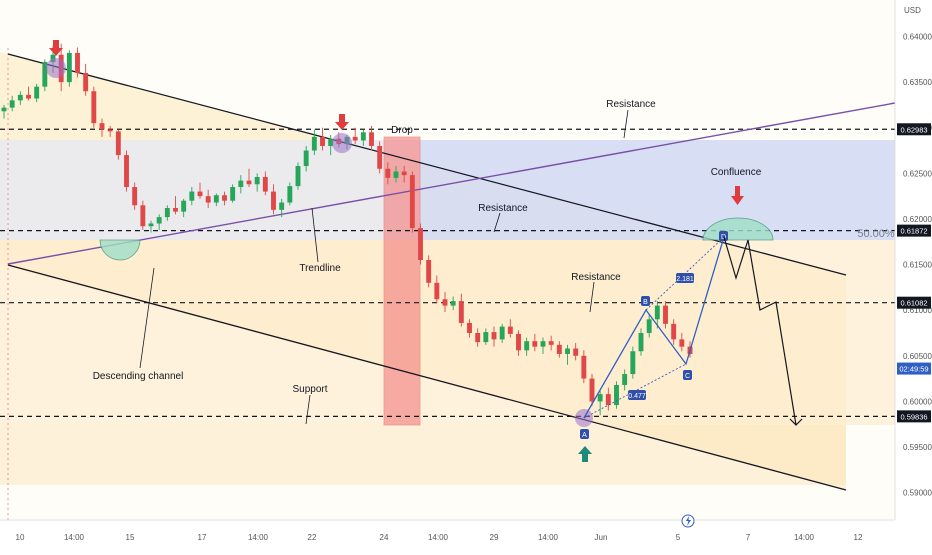 The image size is (932, 555). Describe the element at coordinates (688, 521) in the screenshot. I see `lightning-icon` at that location.